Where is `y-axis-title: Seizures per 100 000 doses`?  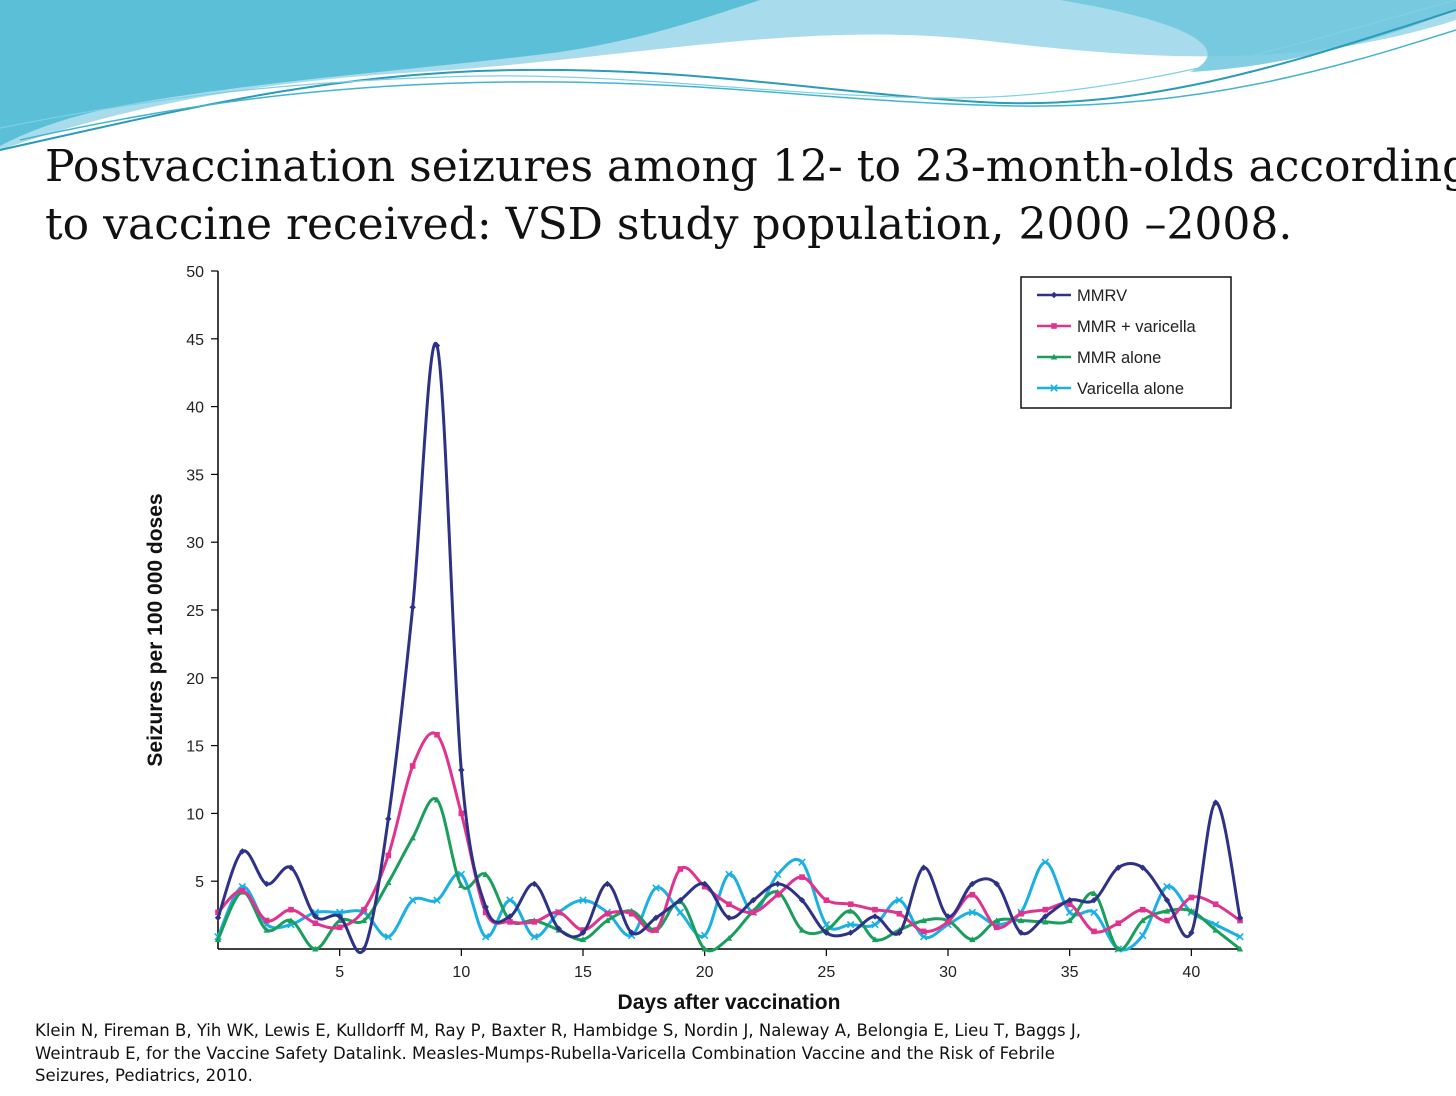
y-axis-title: Seizures per 100 000 doses is located at coordinates (156, 629).